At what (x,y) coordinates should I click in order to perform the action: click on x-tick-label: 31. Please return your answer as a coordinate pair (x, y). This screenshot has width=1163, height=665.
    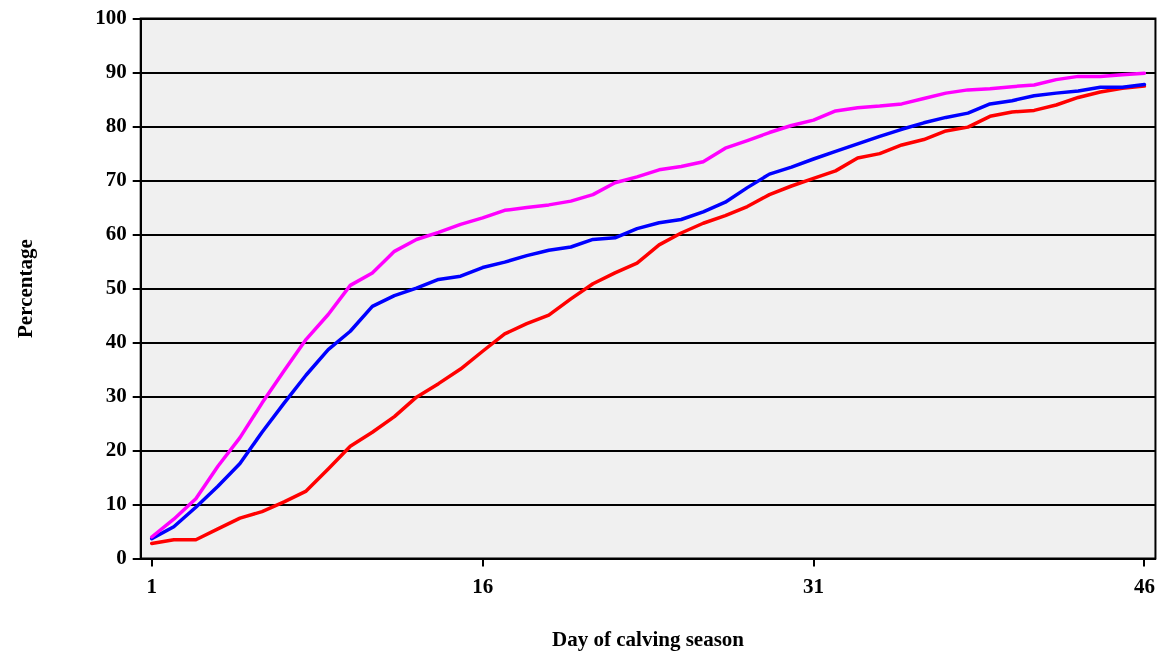
    Looking at the image, I should click on (814, 585).